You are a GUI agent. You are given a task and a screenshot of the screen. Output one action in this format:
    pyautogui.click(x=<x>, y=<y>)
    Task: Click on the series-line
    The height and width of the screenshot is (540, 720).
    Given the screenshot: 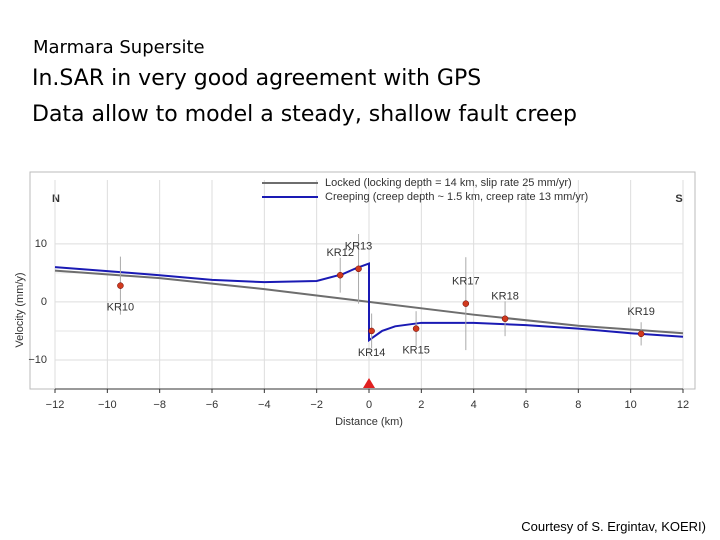 What is the action you would take?
    pyautogui.click(x=369, y=302)
    